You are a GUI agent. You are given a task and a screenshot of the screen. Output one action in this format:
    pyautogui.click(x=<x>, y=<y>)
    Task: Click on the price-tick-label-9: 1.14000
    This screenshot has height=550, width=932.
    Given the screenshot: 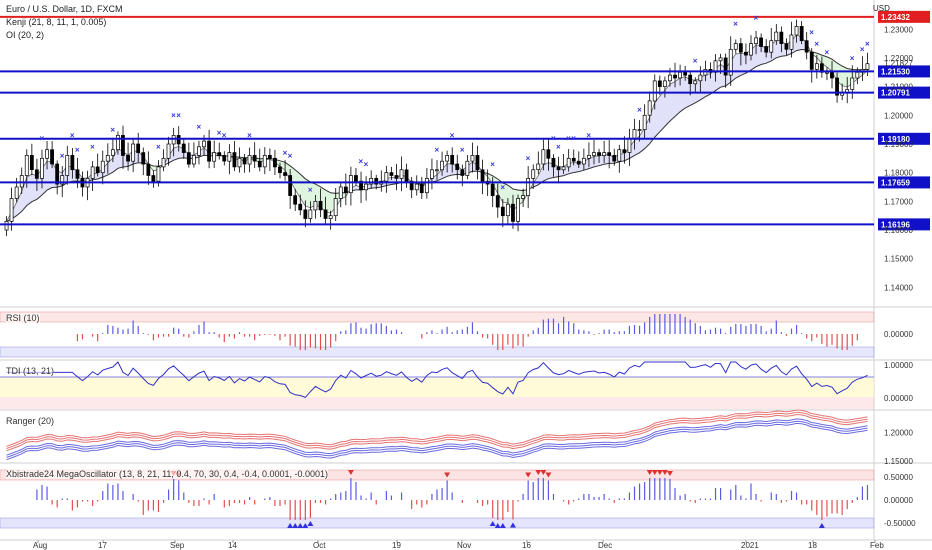 What is the action you would take?
    pyautogui.click(x=898, y=287)
    